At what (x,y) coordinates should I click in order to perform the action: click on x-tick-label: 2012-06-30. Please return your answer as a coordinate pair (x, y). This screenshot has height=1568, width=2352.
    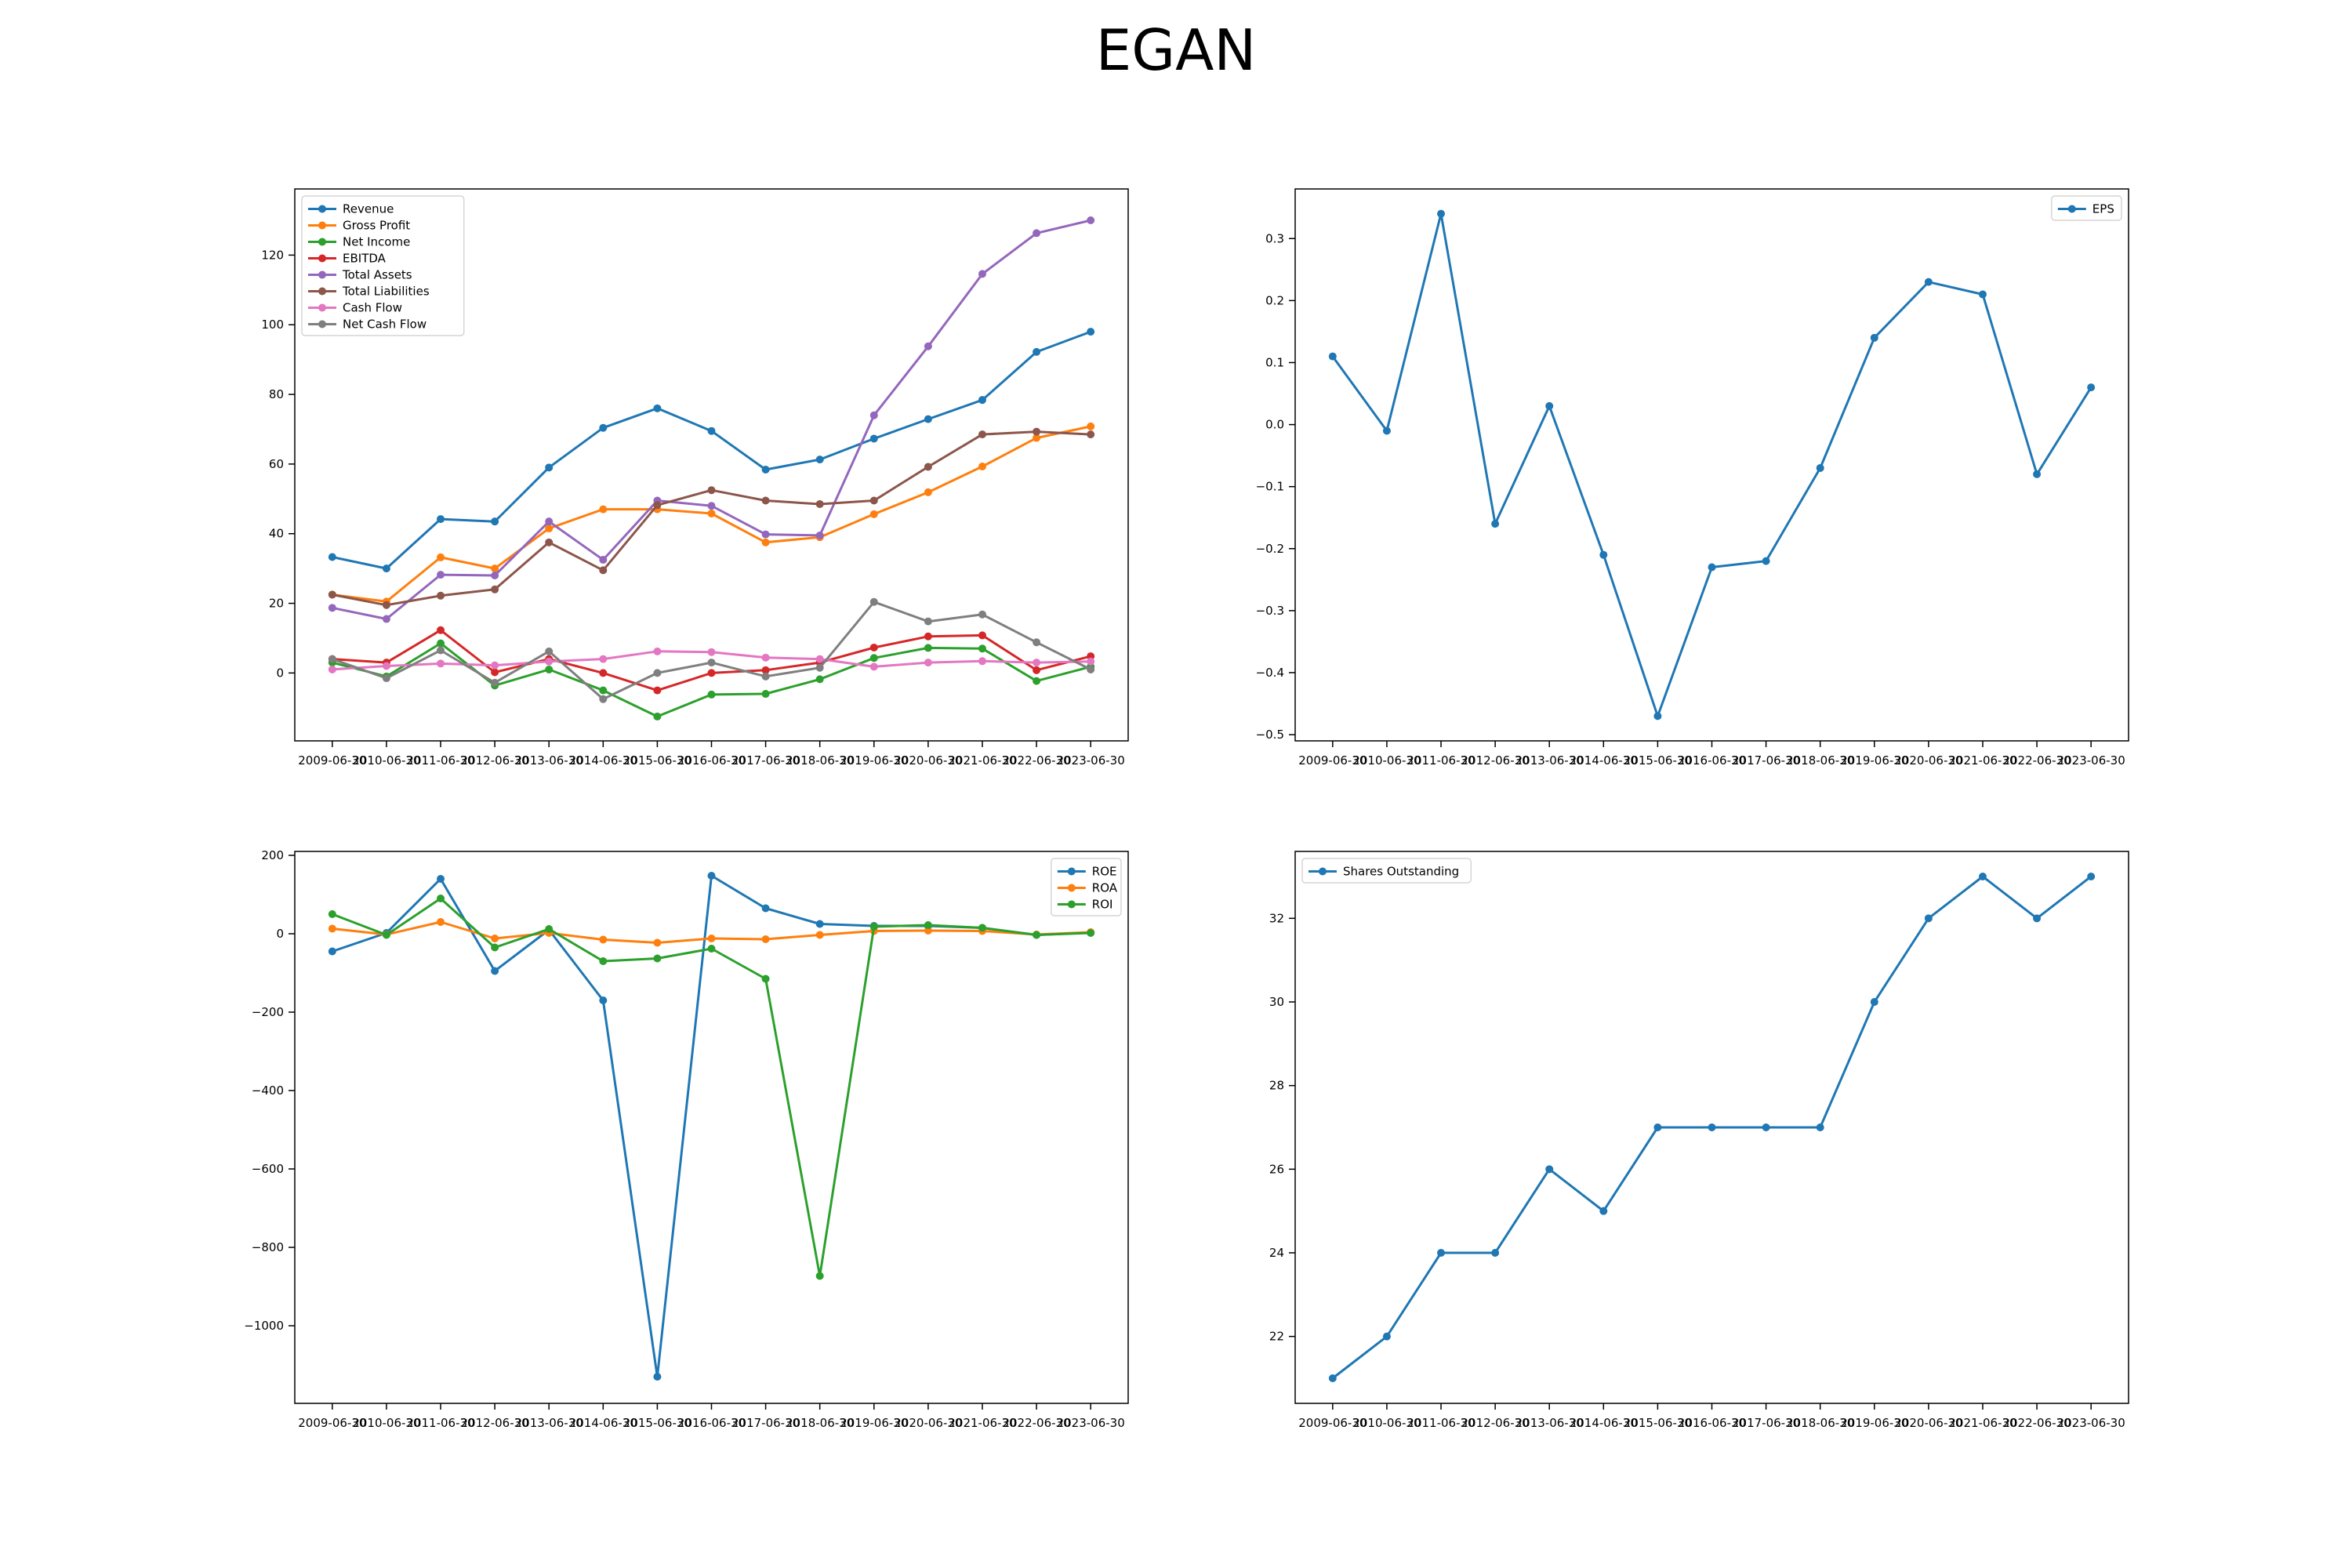
    Looking at the image, I should click on (495, 760).